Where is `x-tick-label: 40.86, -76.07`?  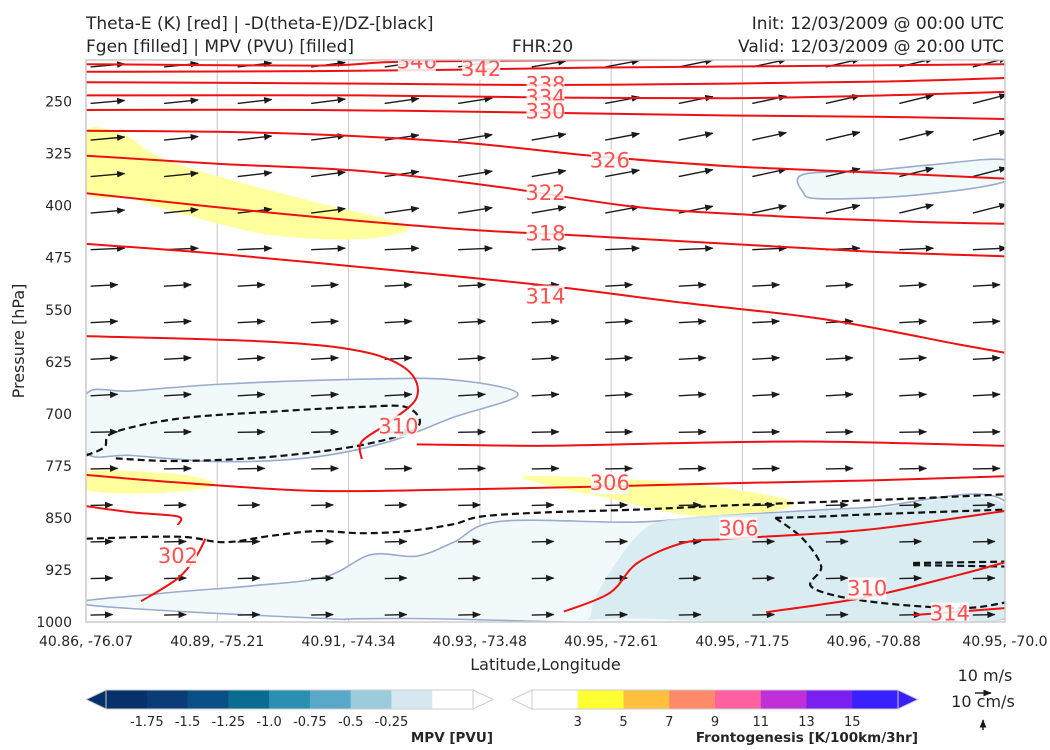 x-tick-label: 40.86, -76.07 is located at coordinates (86, 642).